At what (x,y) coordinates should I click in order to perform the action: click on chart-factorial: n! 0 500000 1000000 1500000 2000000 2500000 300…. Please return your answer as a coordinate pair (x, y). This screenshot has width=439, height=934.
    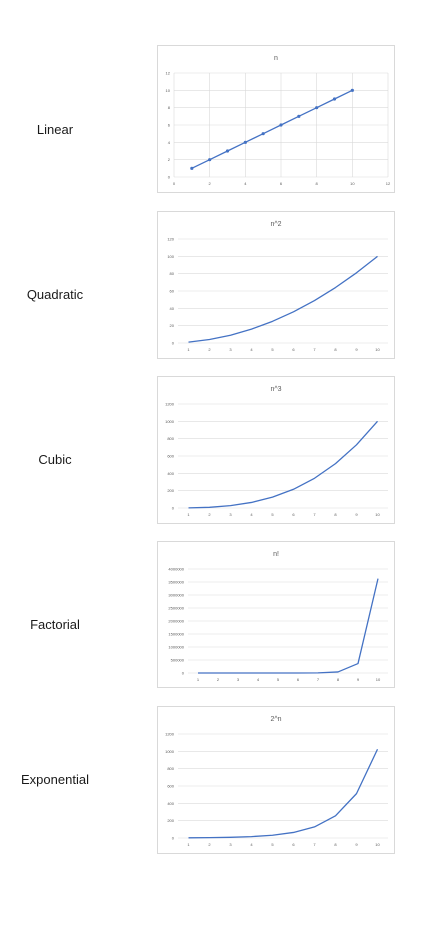
    Looking at the image, I should click on (276, 614).